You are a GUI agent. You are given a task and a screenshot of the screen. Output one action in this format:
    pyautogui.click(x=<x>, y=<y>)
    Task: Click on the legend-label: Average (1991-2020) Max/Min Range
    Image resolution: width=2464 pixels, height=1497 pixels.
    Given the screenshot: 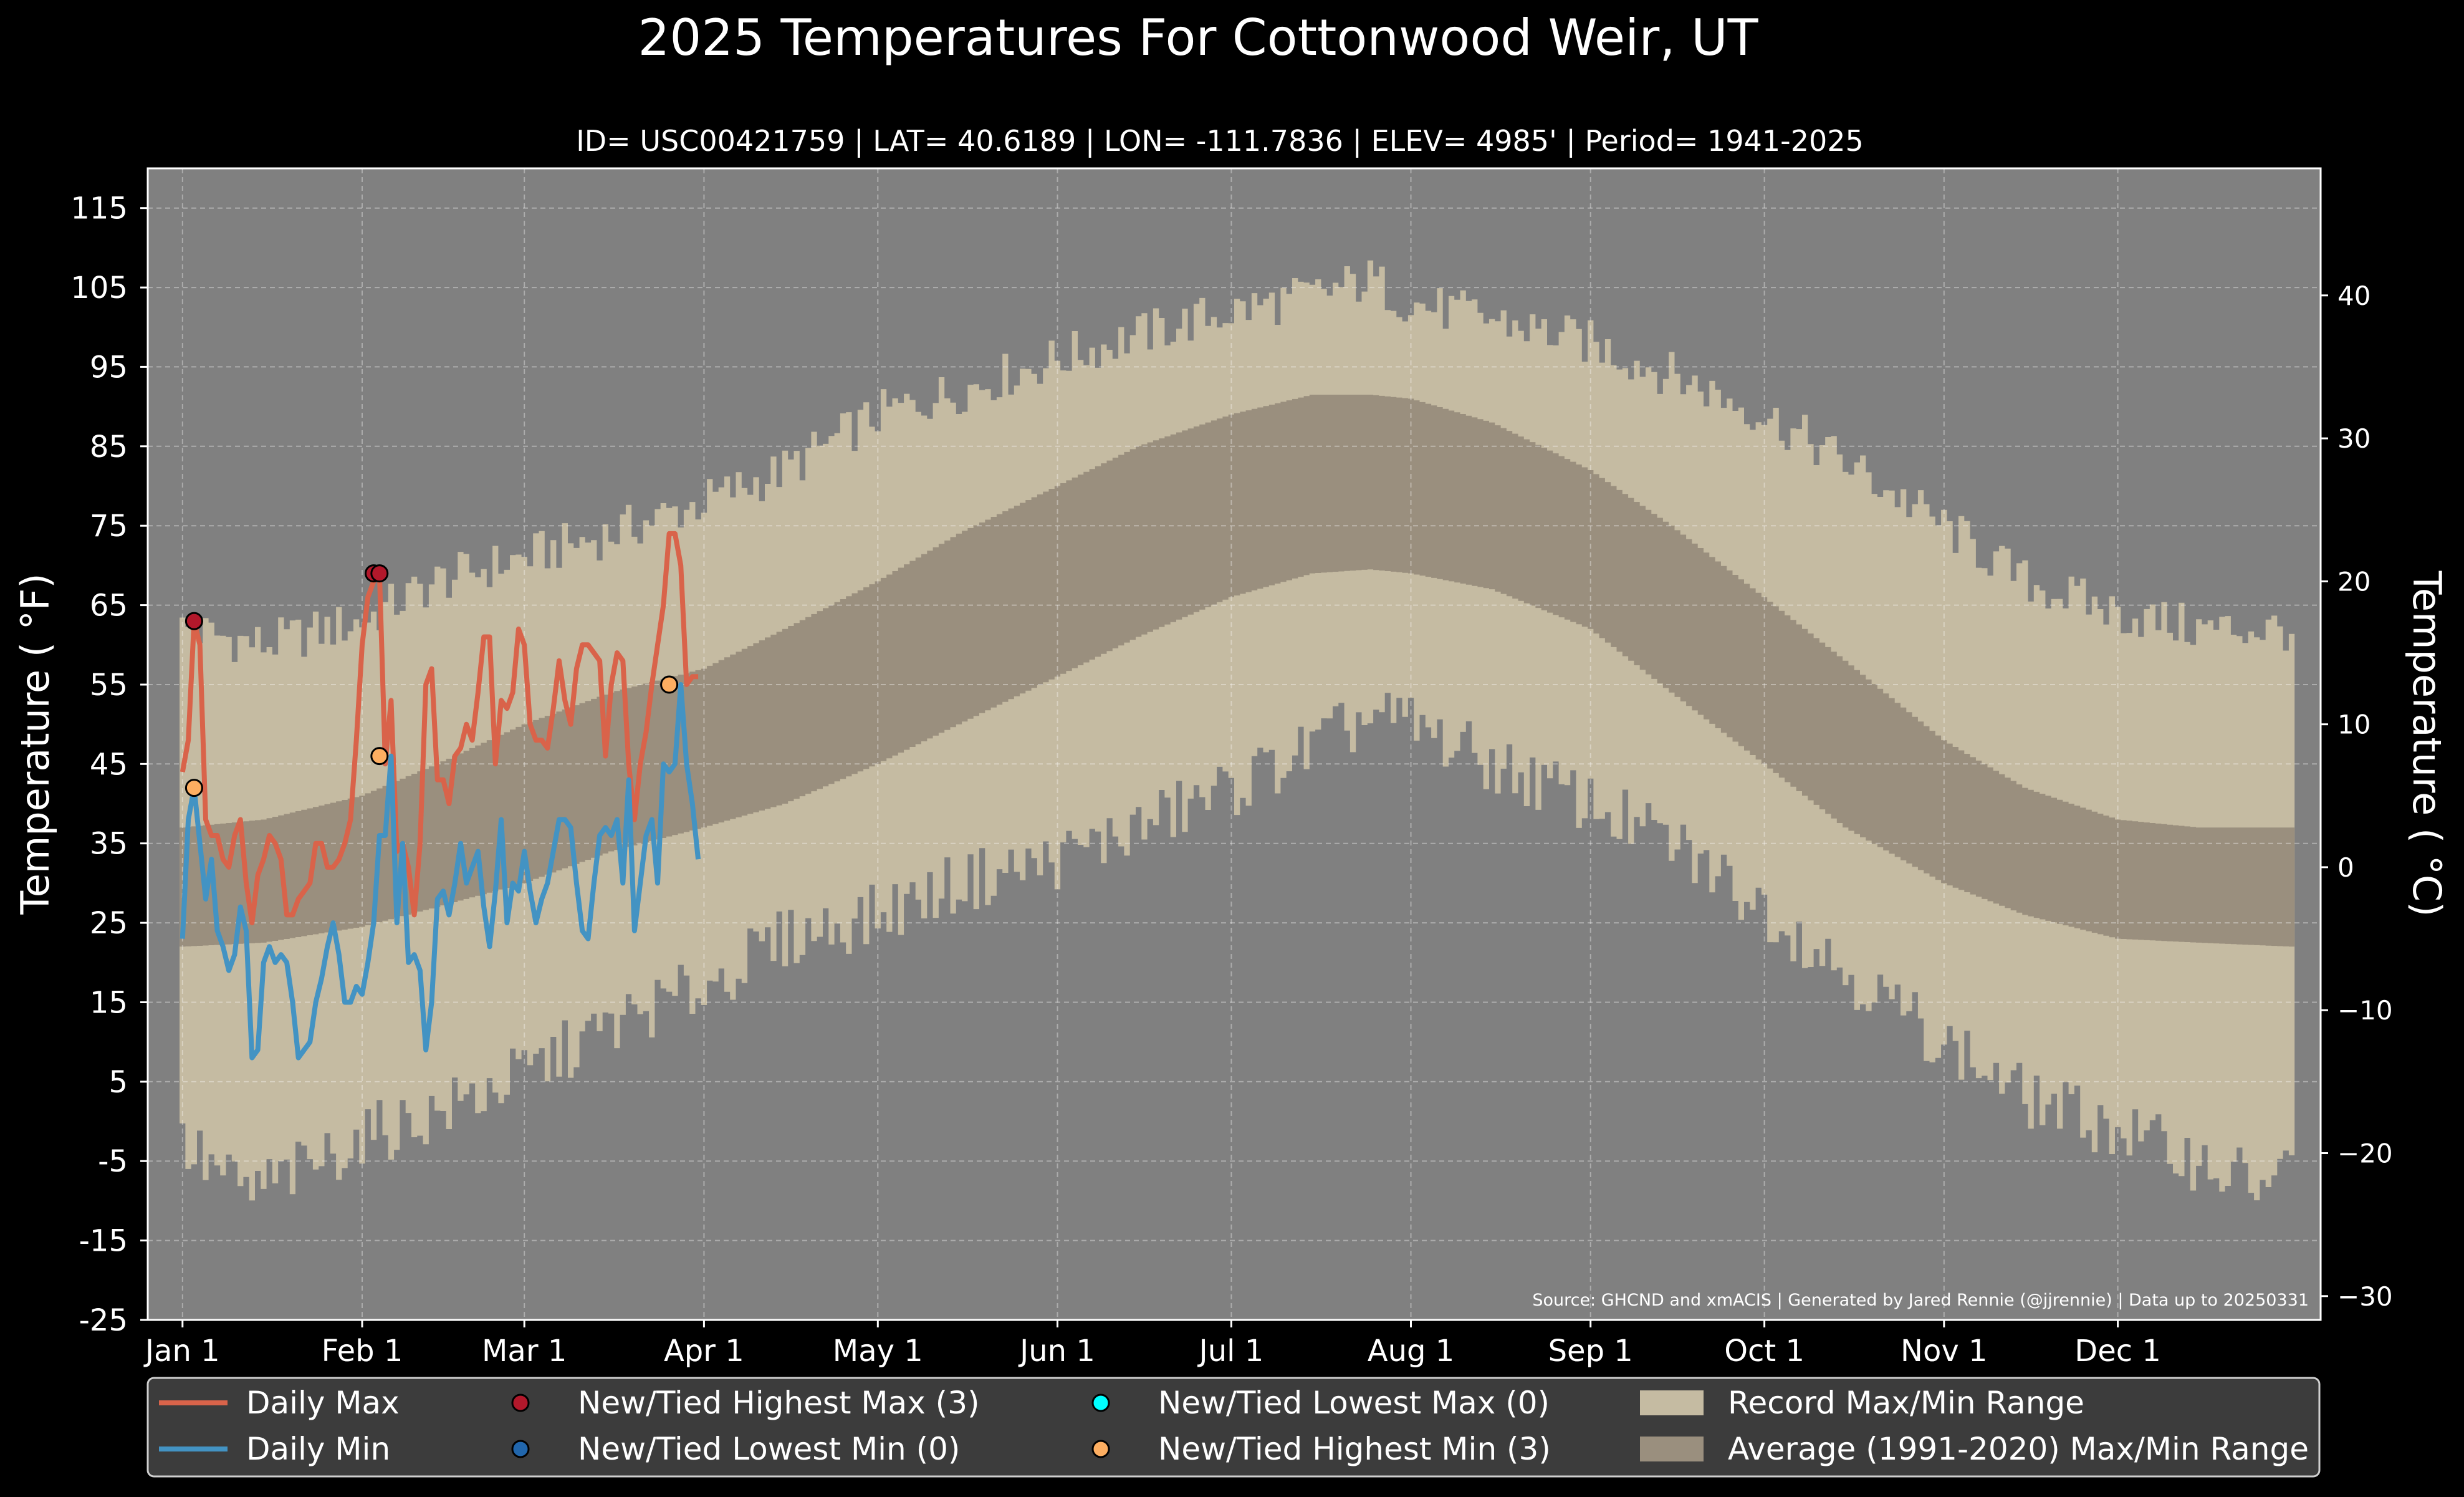 What is the action you would take?
    pyautogui.click(x=2018, y=1449)
    